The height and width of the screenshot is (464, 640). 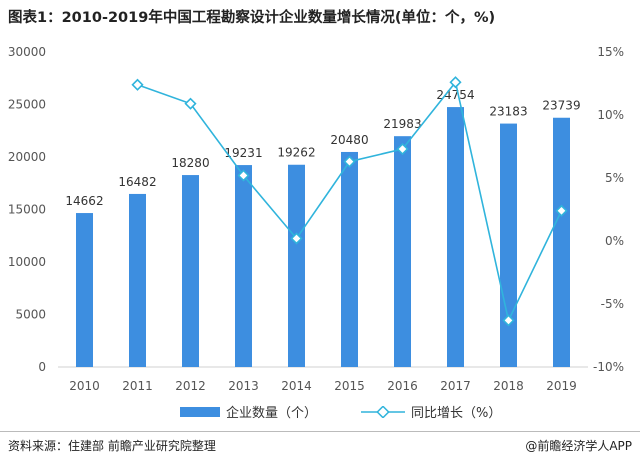 What do you see at coordinates (252, 18) in the screenshot?
I see `chart-title: 图表1：2010-2019年中国工程勘察设计企业数量增长情况(单位：个，%)` at bounding box center [252, 18].